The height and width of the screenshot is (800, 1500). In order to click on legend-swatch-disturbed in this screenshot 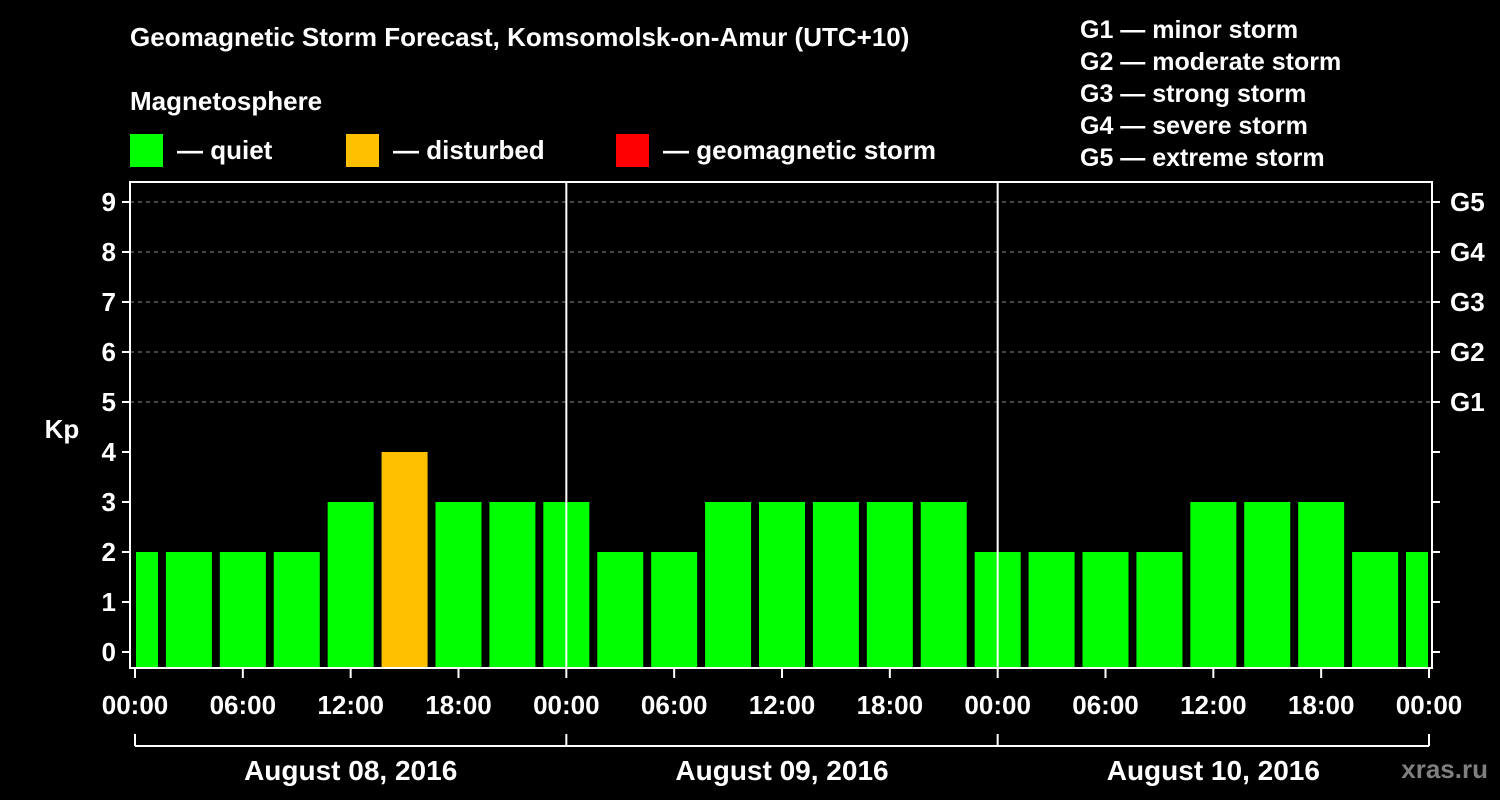, I will do `click(362, 150)`.